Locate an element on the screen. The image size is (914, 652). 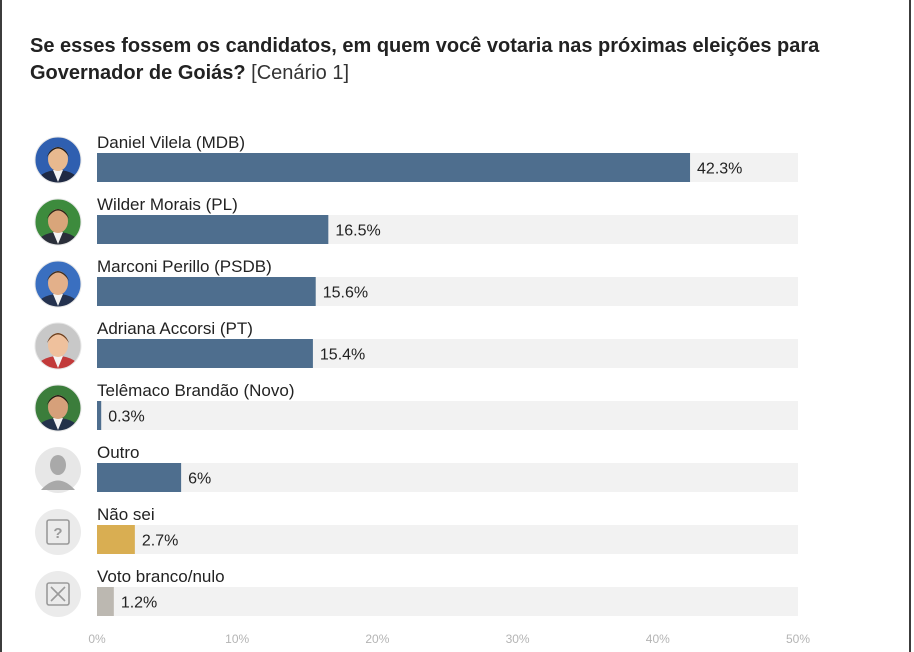
x-tick-label: 0% is located at coordinates (97, 639).